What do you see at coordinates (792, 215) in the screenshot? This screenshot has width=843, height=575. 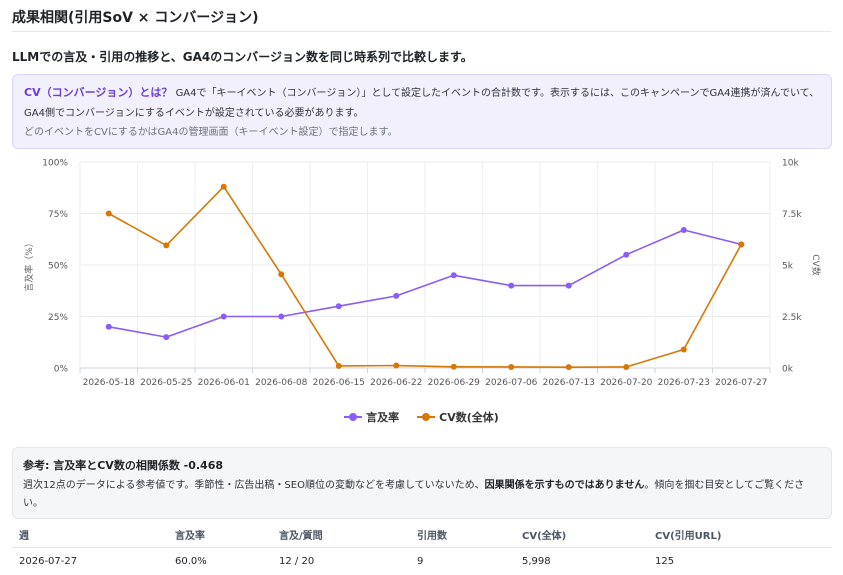 I see `y2-tick-label: 7.5k` at bounding box center [792, 215].